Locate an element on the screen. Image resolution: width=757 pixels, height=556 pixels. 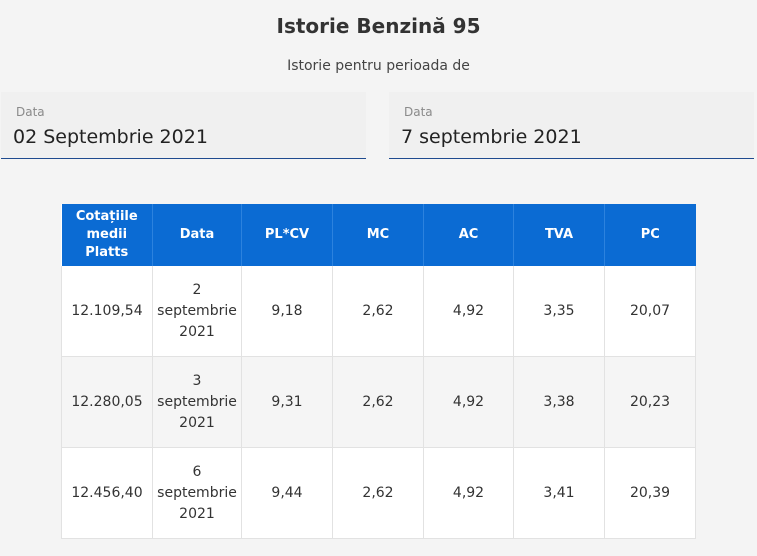
cell-tva: 3,41 is located at coordinates (559, 493).